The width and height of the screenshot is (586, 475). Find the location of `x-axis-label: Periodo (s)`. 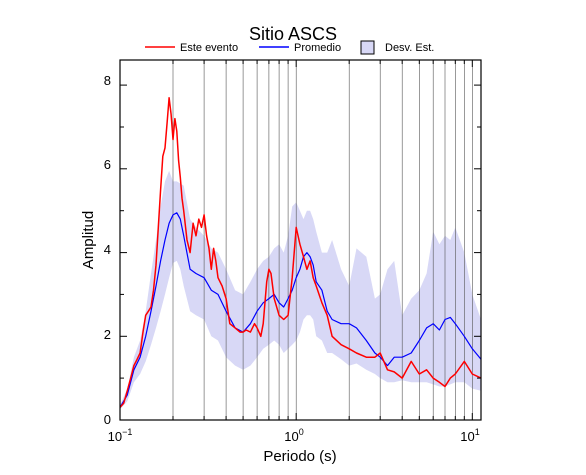

x-axis-label: Periodo (s) is located at coordinates (299, 456).